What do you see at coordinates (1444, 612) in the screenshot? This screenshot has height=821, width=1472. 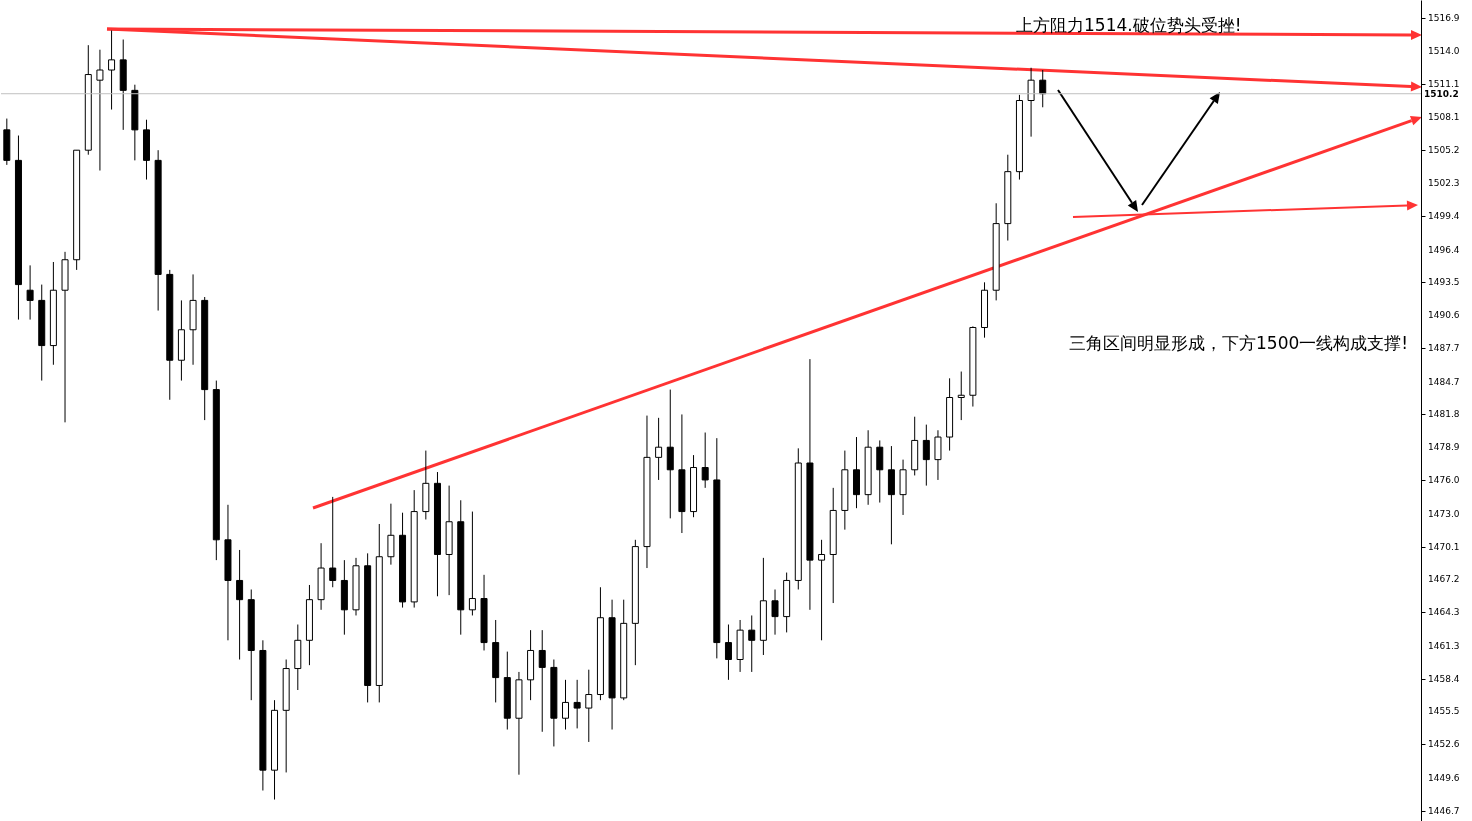 I see `y-tick-label: 1464.3` at bounding box center [1444, 612].